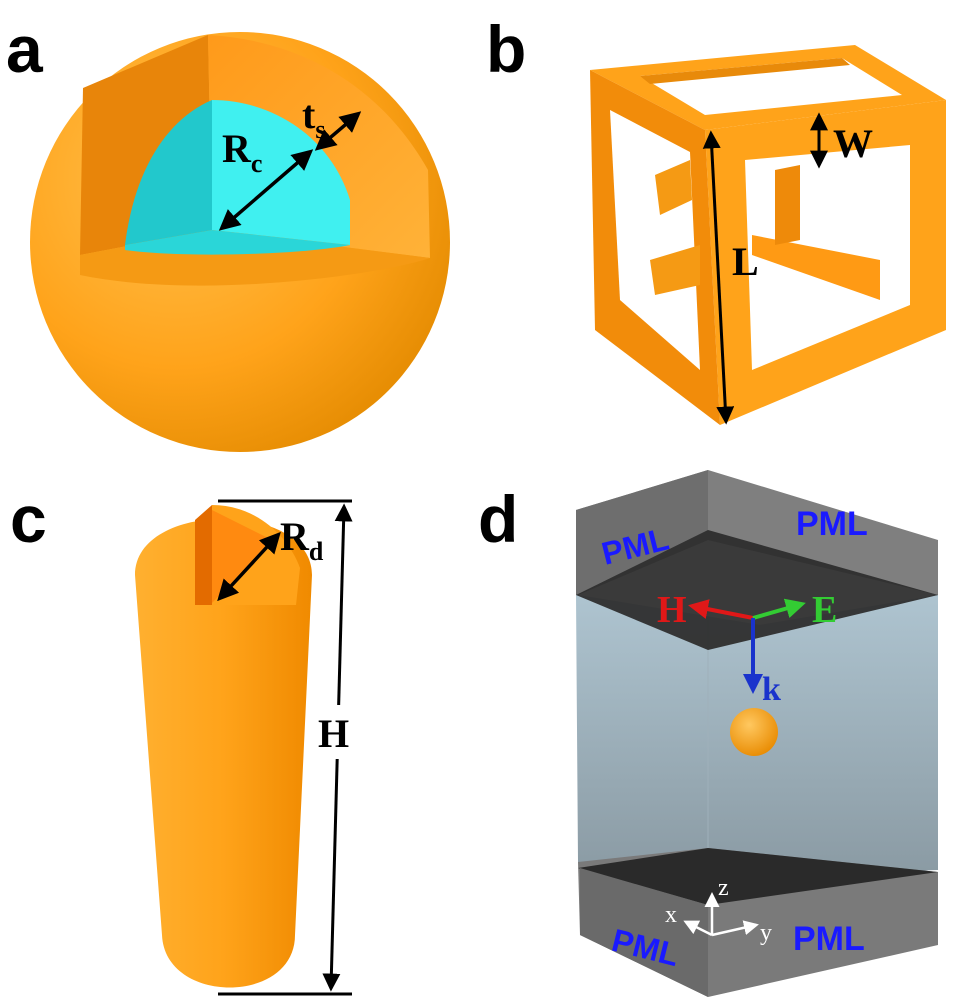  I want to click on y-axis-arrow, so click(735, 928).